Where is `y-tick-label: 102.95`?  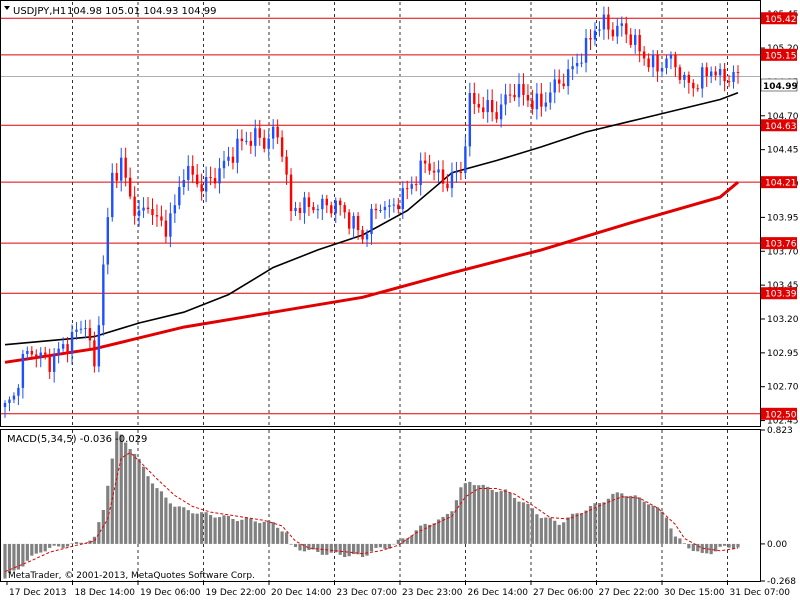 y-tick-label: 102.95 is located at coordinates (783, 354).